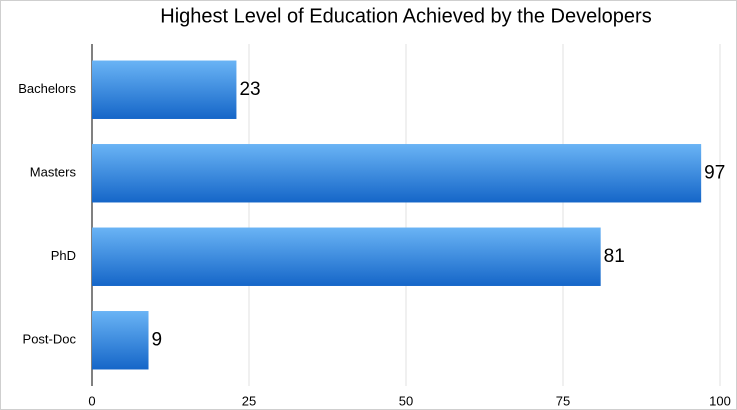 The height and width of the screenshot is (410, 737). I want to click on value-label: 23, so click(249, 89).